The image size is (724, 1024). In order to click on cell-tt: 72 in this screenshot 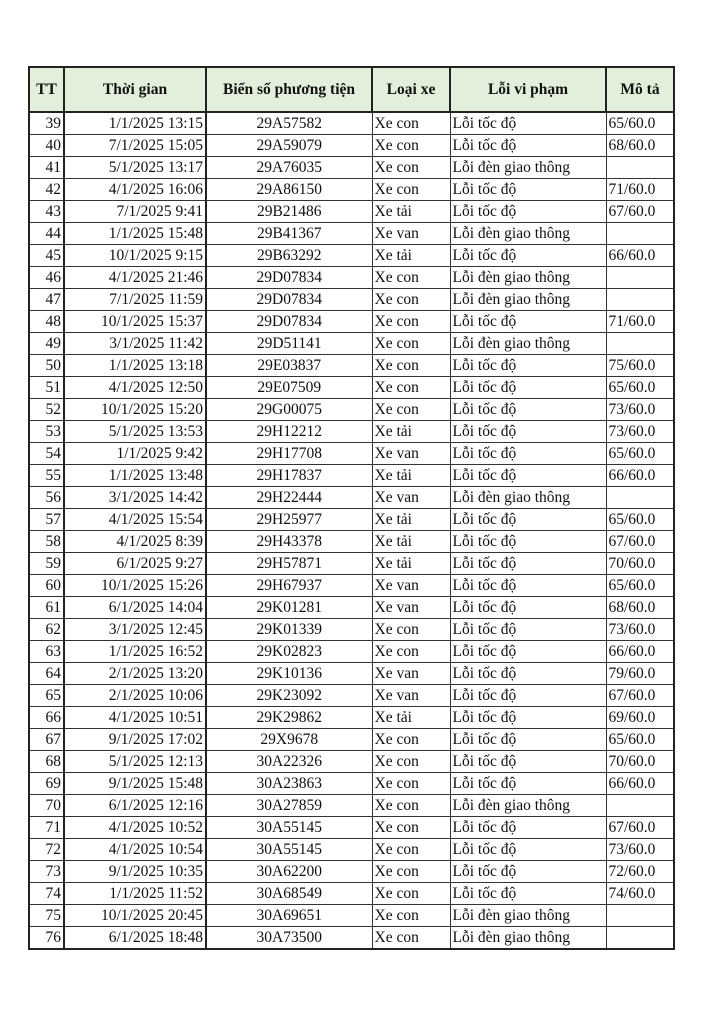, I will do `click(46, 849)`.